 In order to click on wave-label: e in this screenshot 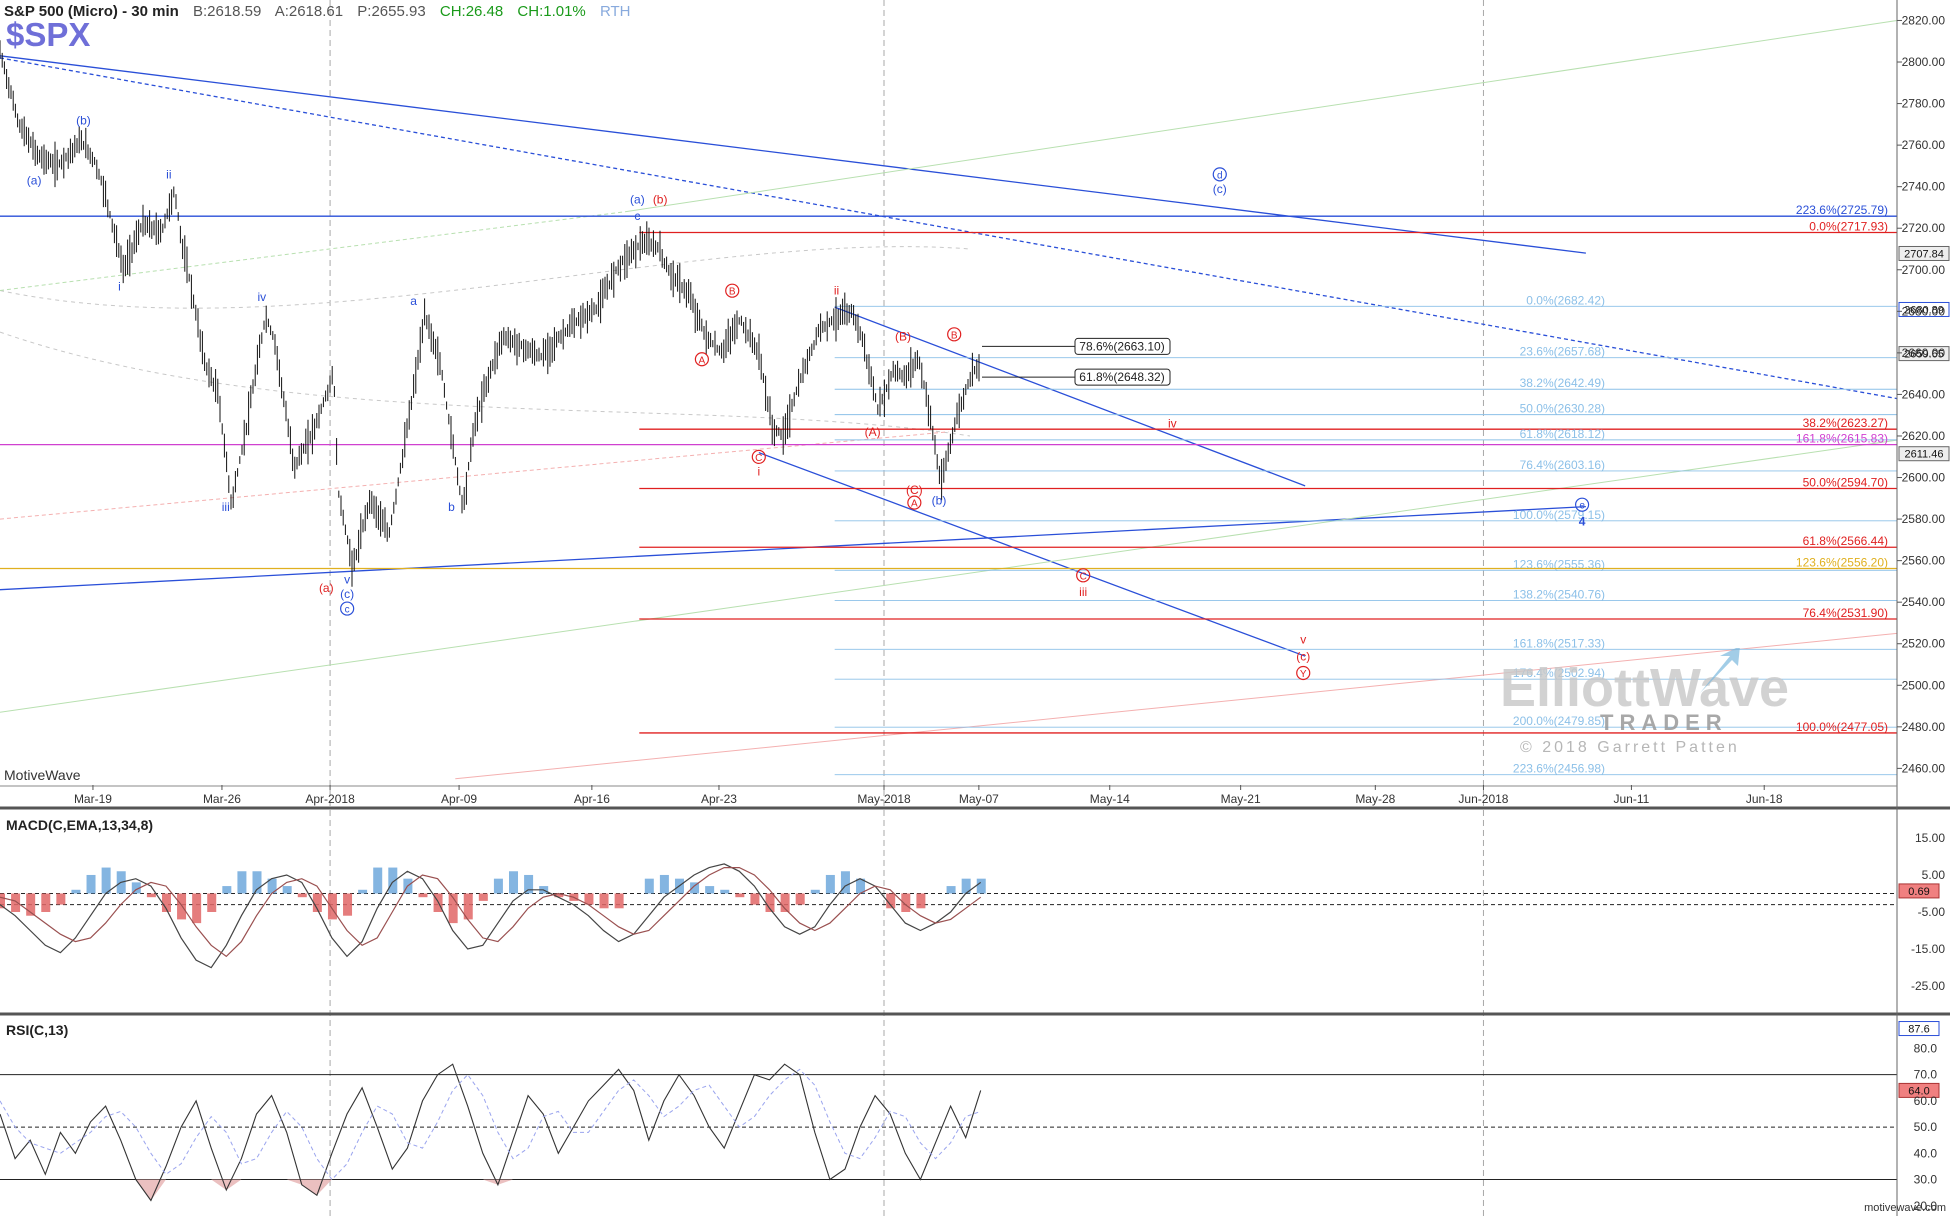, I will do `click(1582, 506)`.